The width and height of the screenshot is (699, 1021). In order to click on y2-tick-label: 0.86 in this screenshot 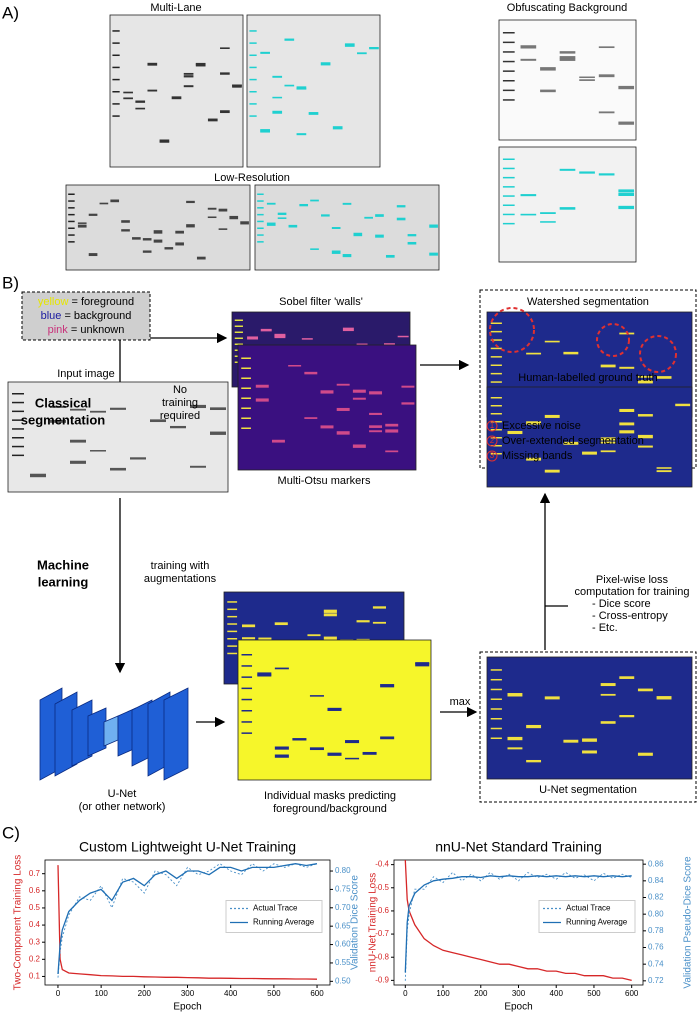, I will do `click(656, 863)`.